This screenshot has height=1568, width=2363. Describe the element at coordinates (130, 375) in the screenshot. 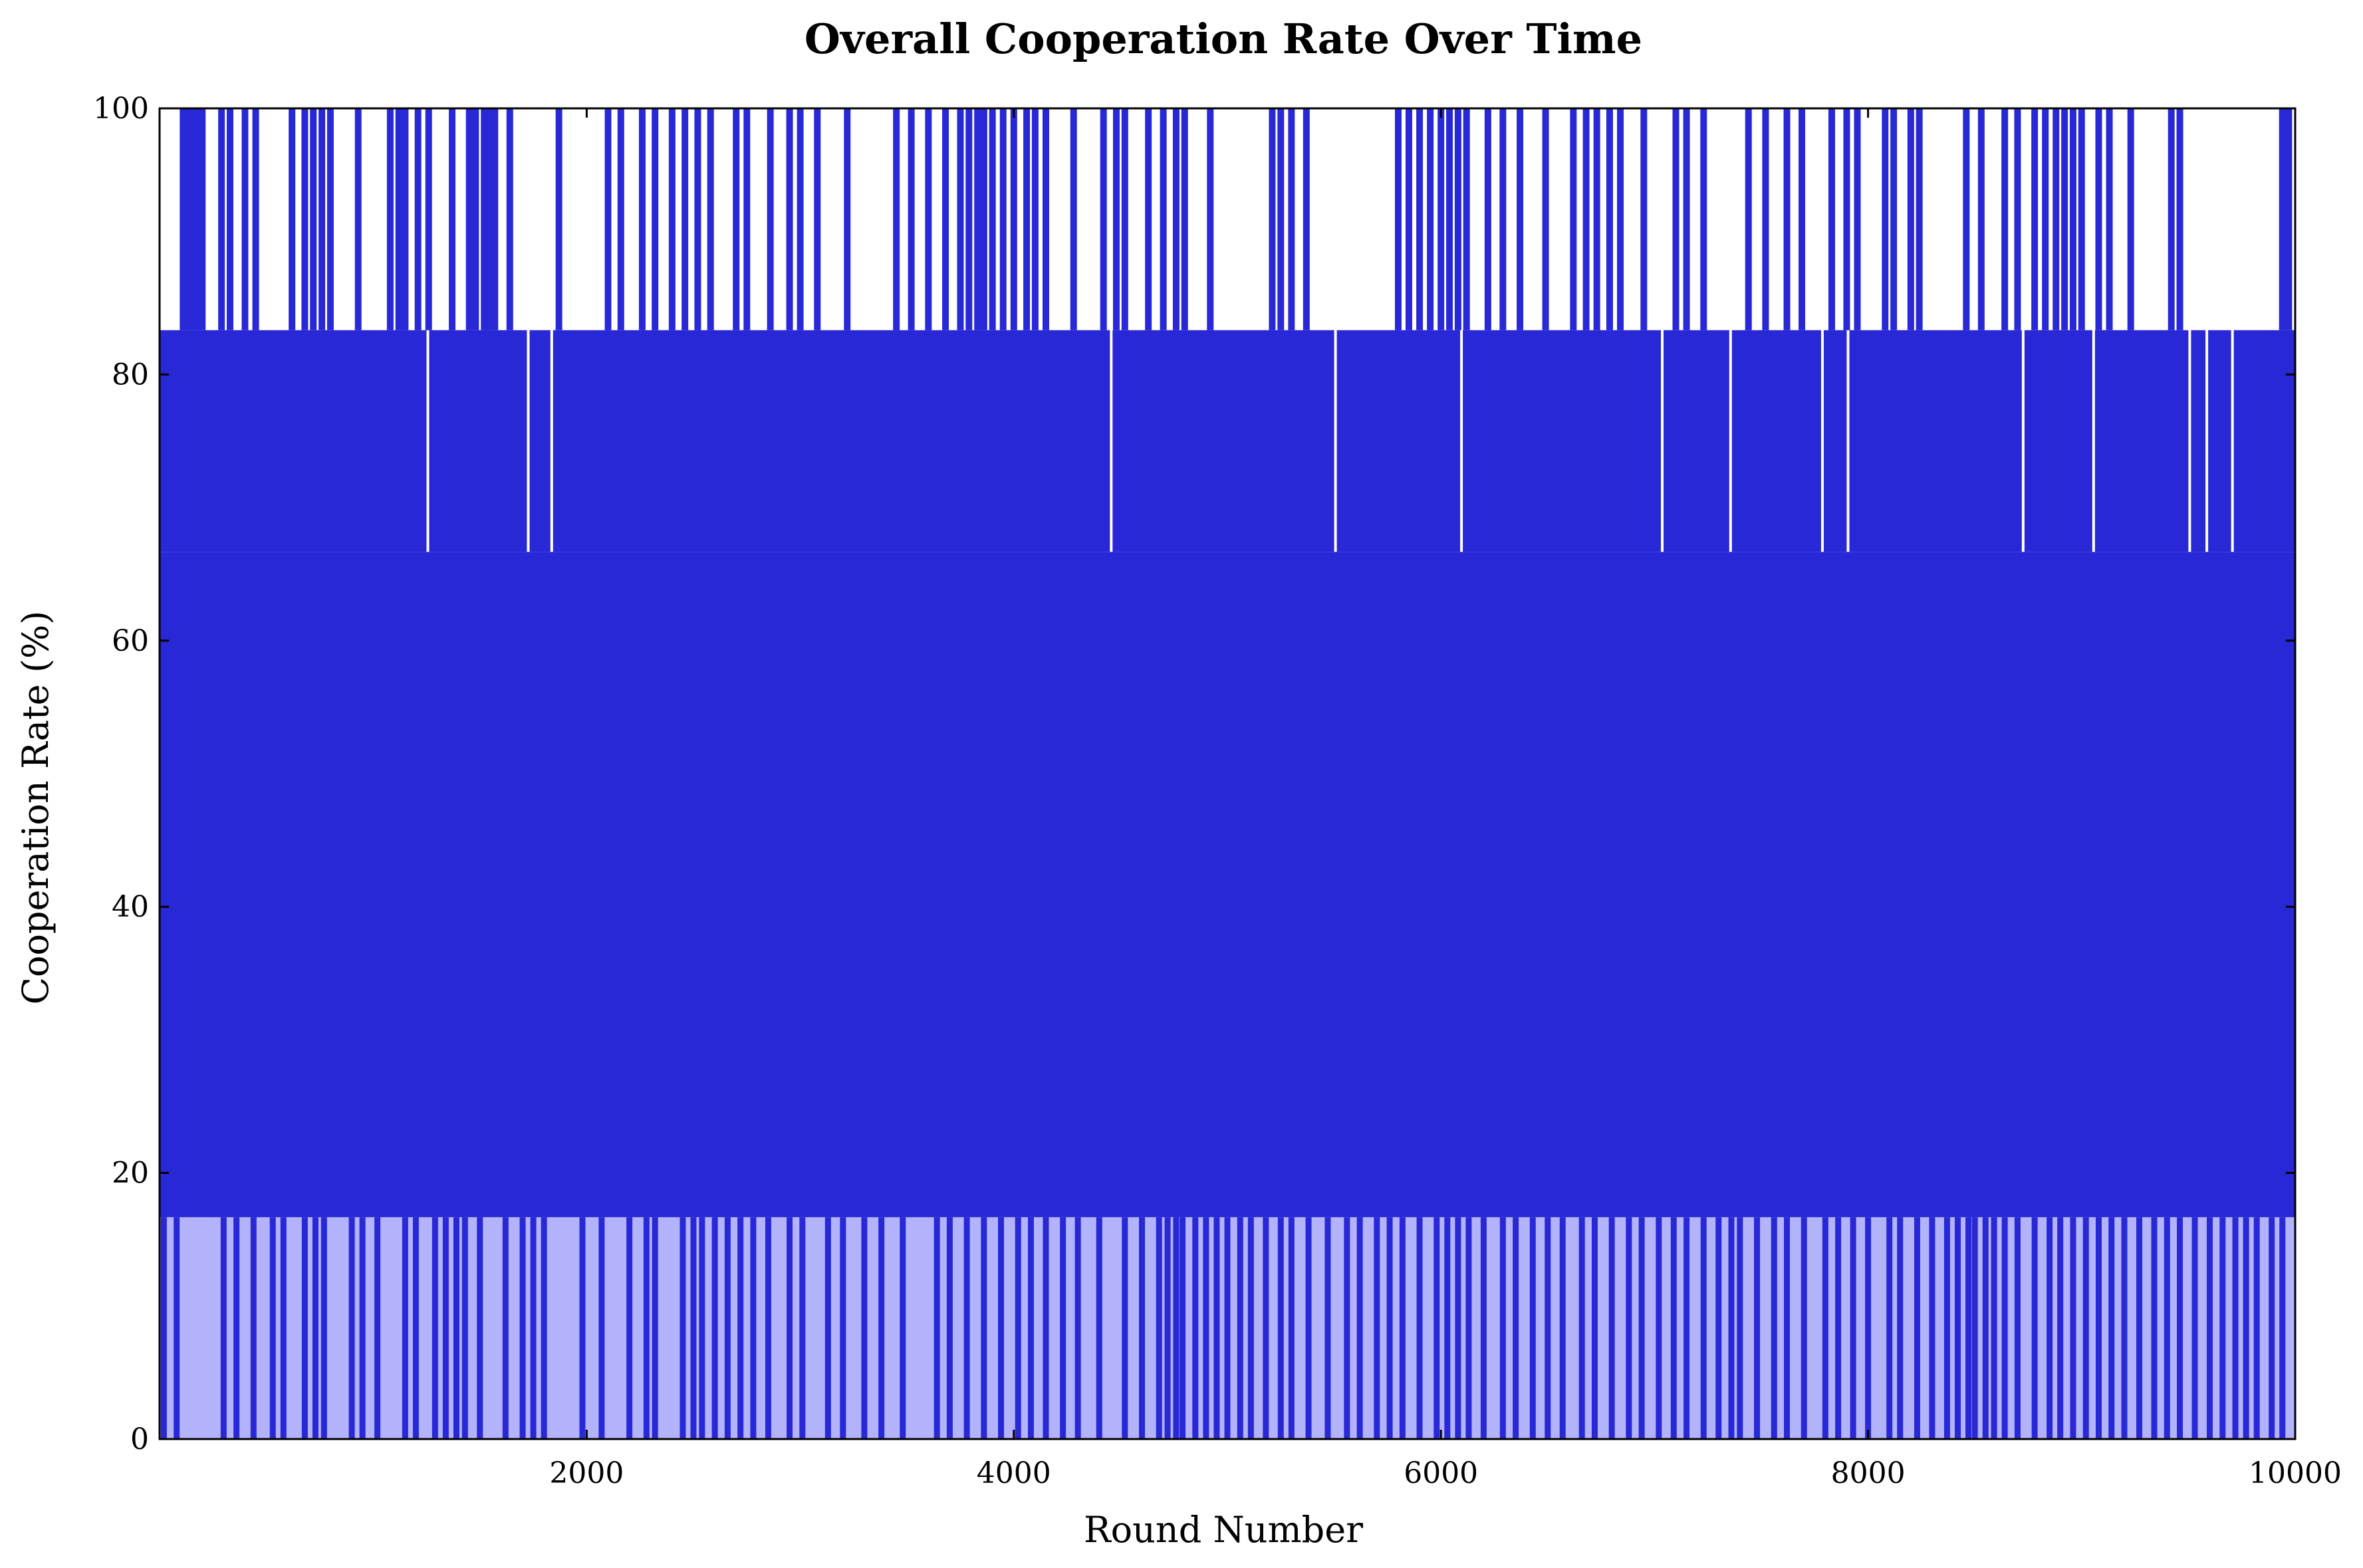

I see `y-tick-label: 80` at that location.